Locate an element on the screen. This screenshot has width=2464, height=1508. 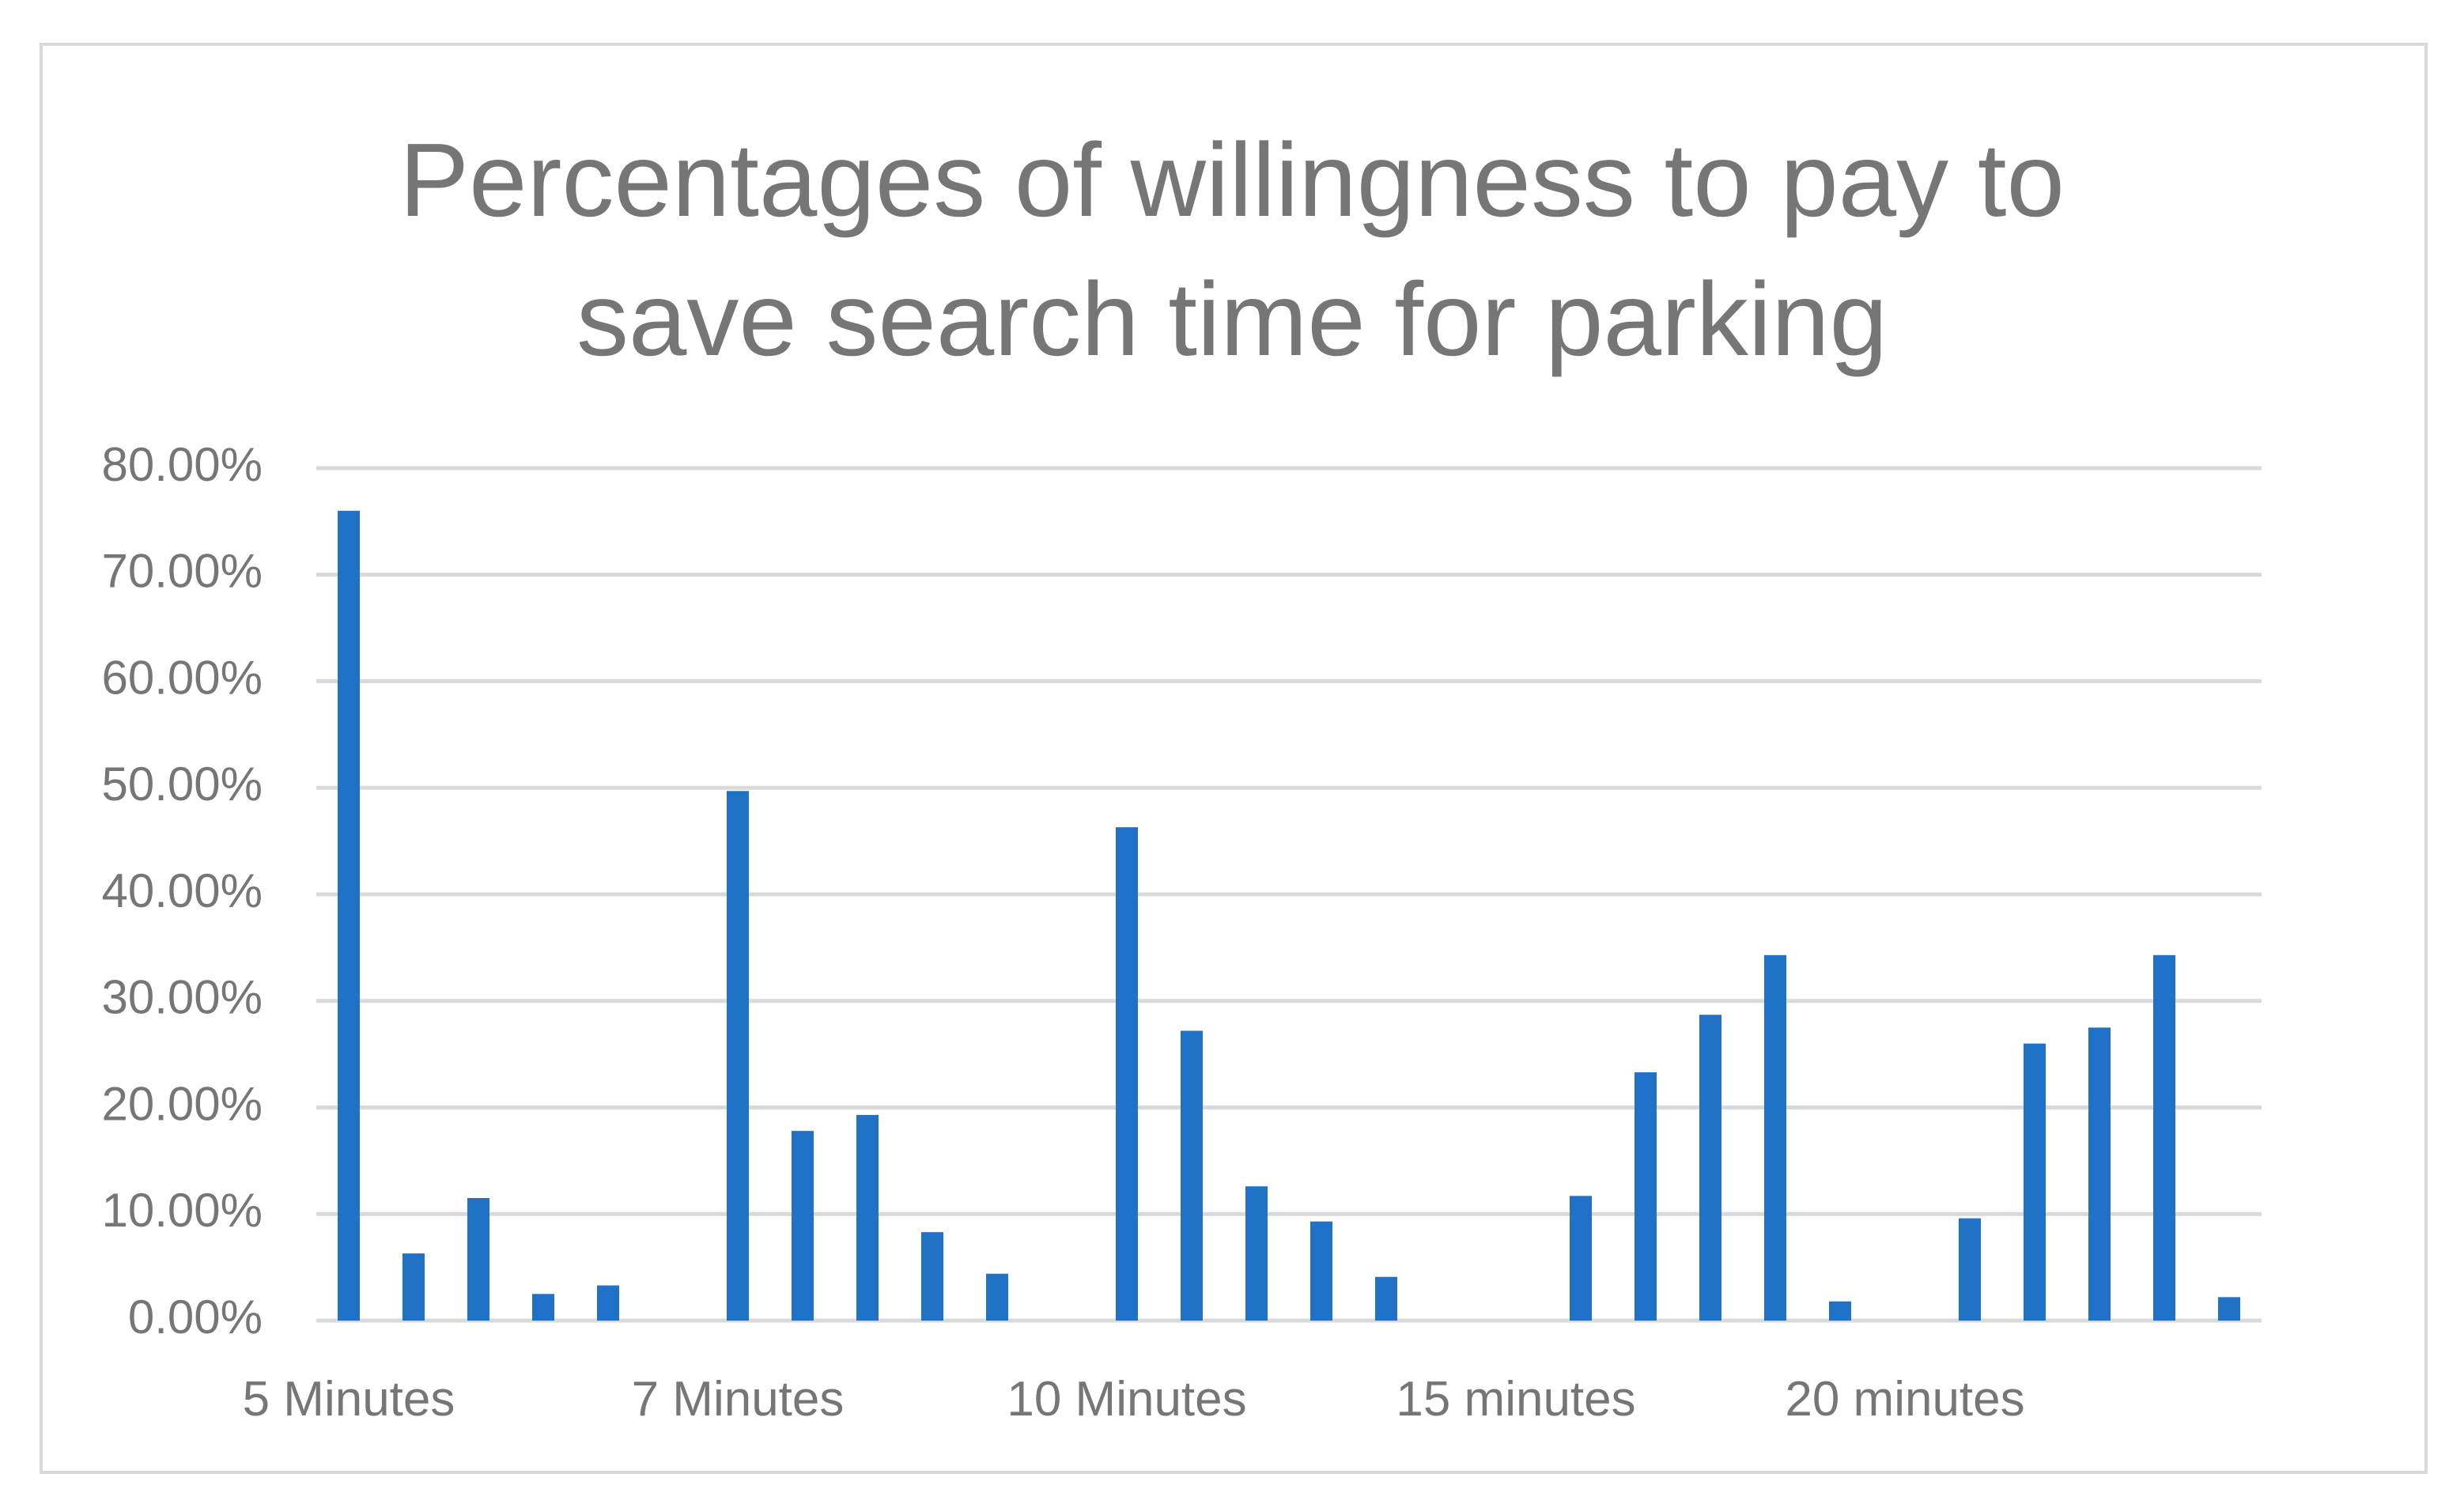
x-tick-label: 10 Minutes is located at coordinates (1126, 1399).